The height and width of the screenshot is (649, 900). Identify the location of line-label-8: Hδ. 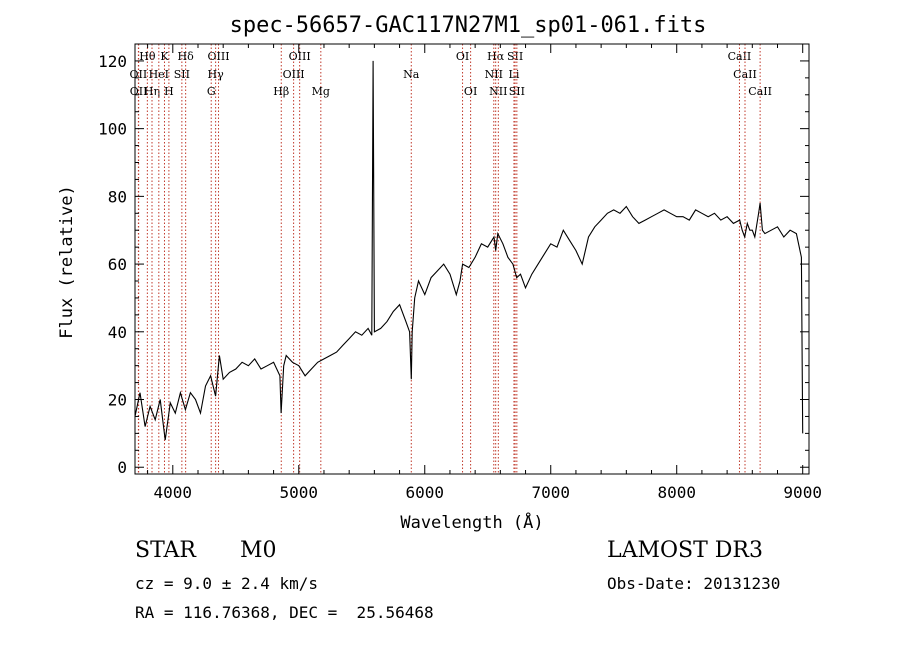
(186, 56).